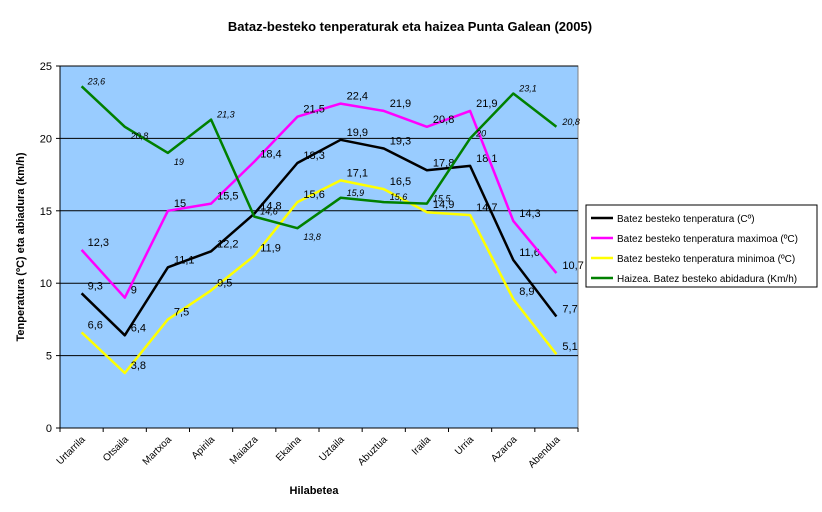  I want to click on legend-item: Batez besteko tenperatura (Cº), so click(673, 219).